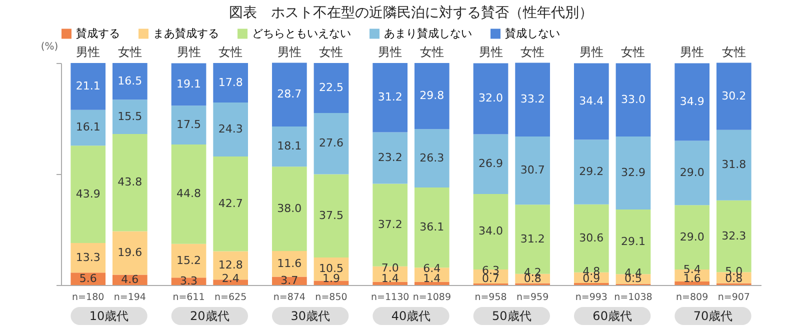 This screenshot has width=800, height=330. Describe the element at coordinates (289, 94) in the screenshot. I see `data-label: 28.7` at that location.